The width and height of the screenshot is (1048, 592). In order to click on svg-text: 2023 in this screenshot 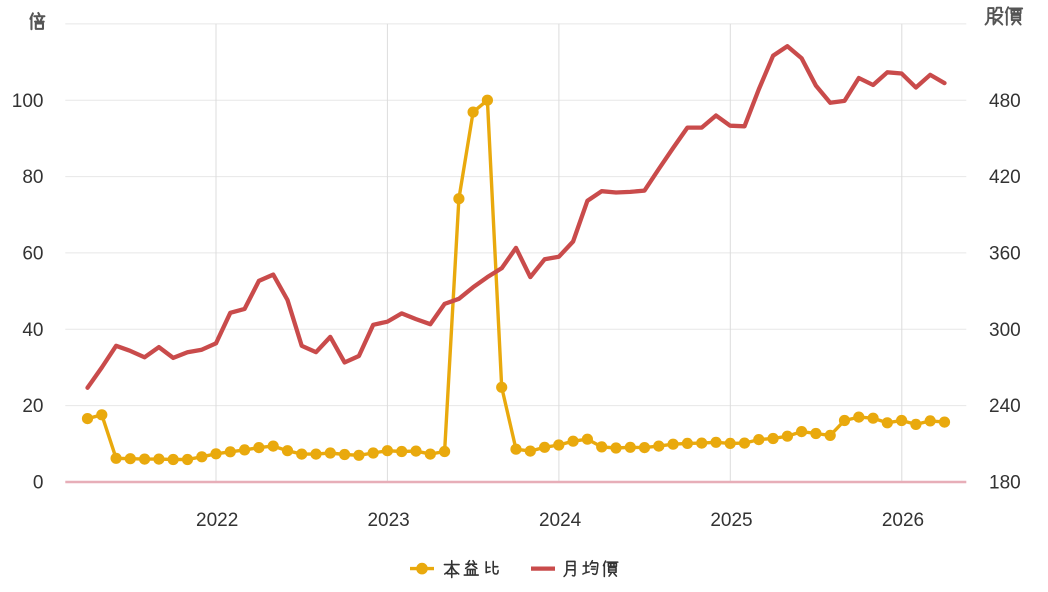, I will do `click(388, 520)`.